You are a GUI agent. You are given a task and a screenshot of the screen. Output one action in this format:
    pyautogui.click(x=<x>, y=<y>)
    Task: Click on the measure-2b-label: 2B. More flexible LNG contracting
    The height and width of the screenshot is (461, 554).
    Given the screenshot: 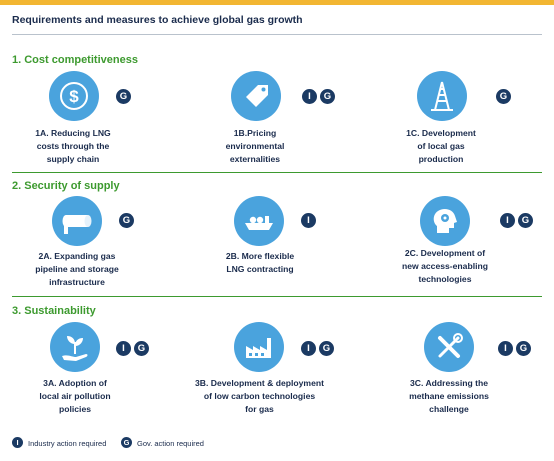 What is the action you would take?
    pyautogui.click(x=260, y=262)
    